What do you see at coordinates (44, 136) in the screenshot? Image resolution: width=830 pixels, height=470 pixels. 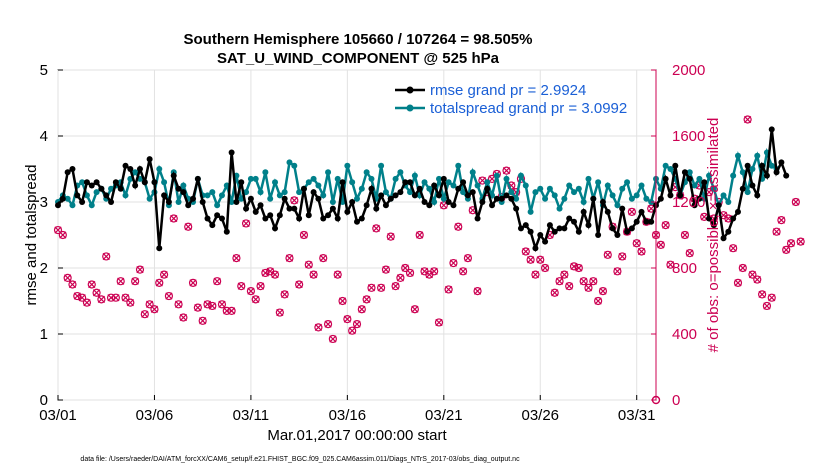 I see `left-tick-label: 4` at bounding box center [44, 136].